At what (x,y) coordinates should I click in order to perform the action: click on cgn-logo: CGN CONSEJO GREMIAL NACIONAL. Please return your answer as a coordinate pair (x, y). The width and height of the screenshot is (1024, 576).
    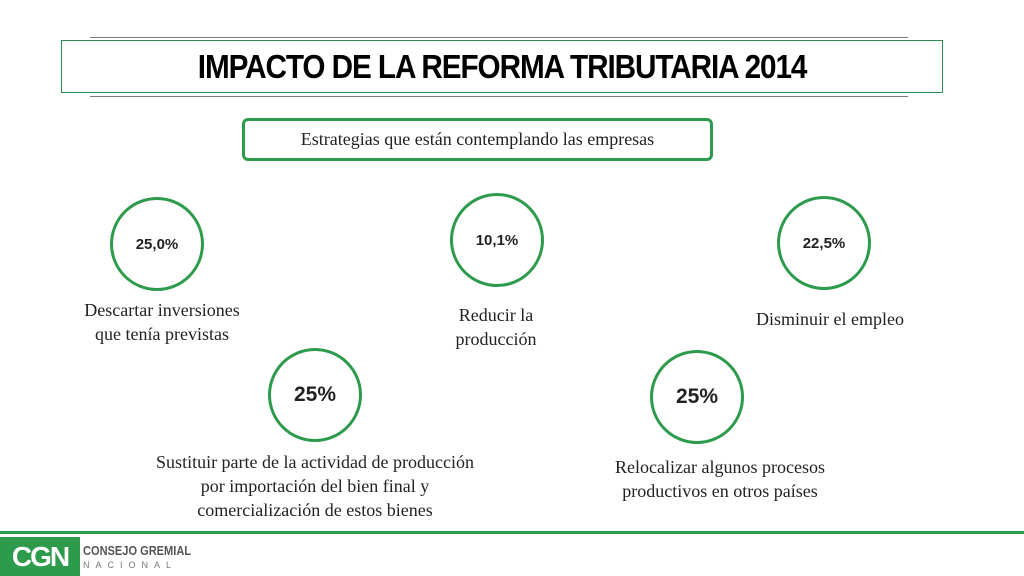
    Looking at the image, I should click on (105, 556).